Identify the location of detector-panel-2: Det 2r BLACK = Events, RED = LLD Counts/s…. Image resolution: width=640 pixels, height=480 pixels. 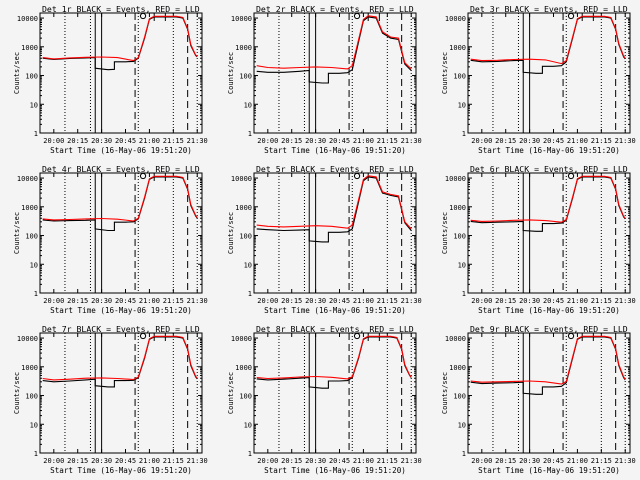
(324, 79).